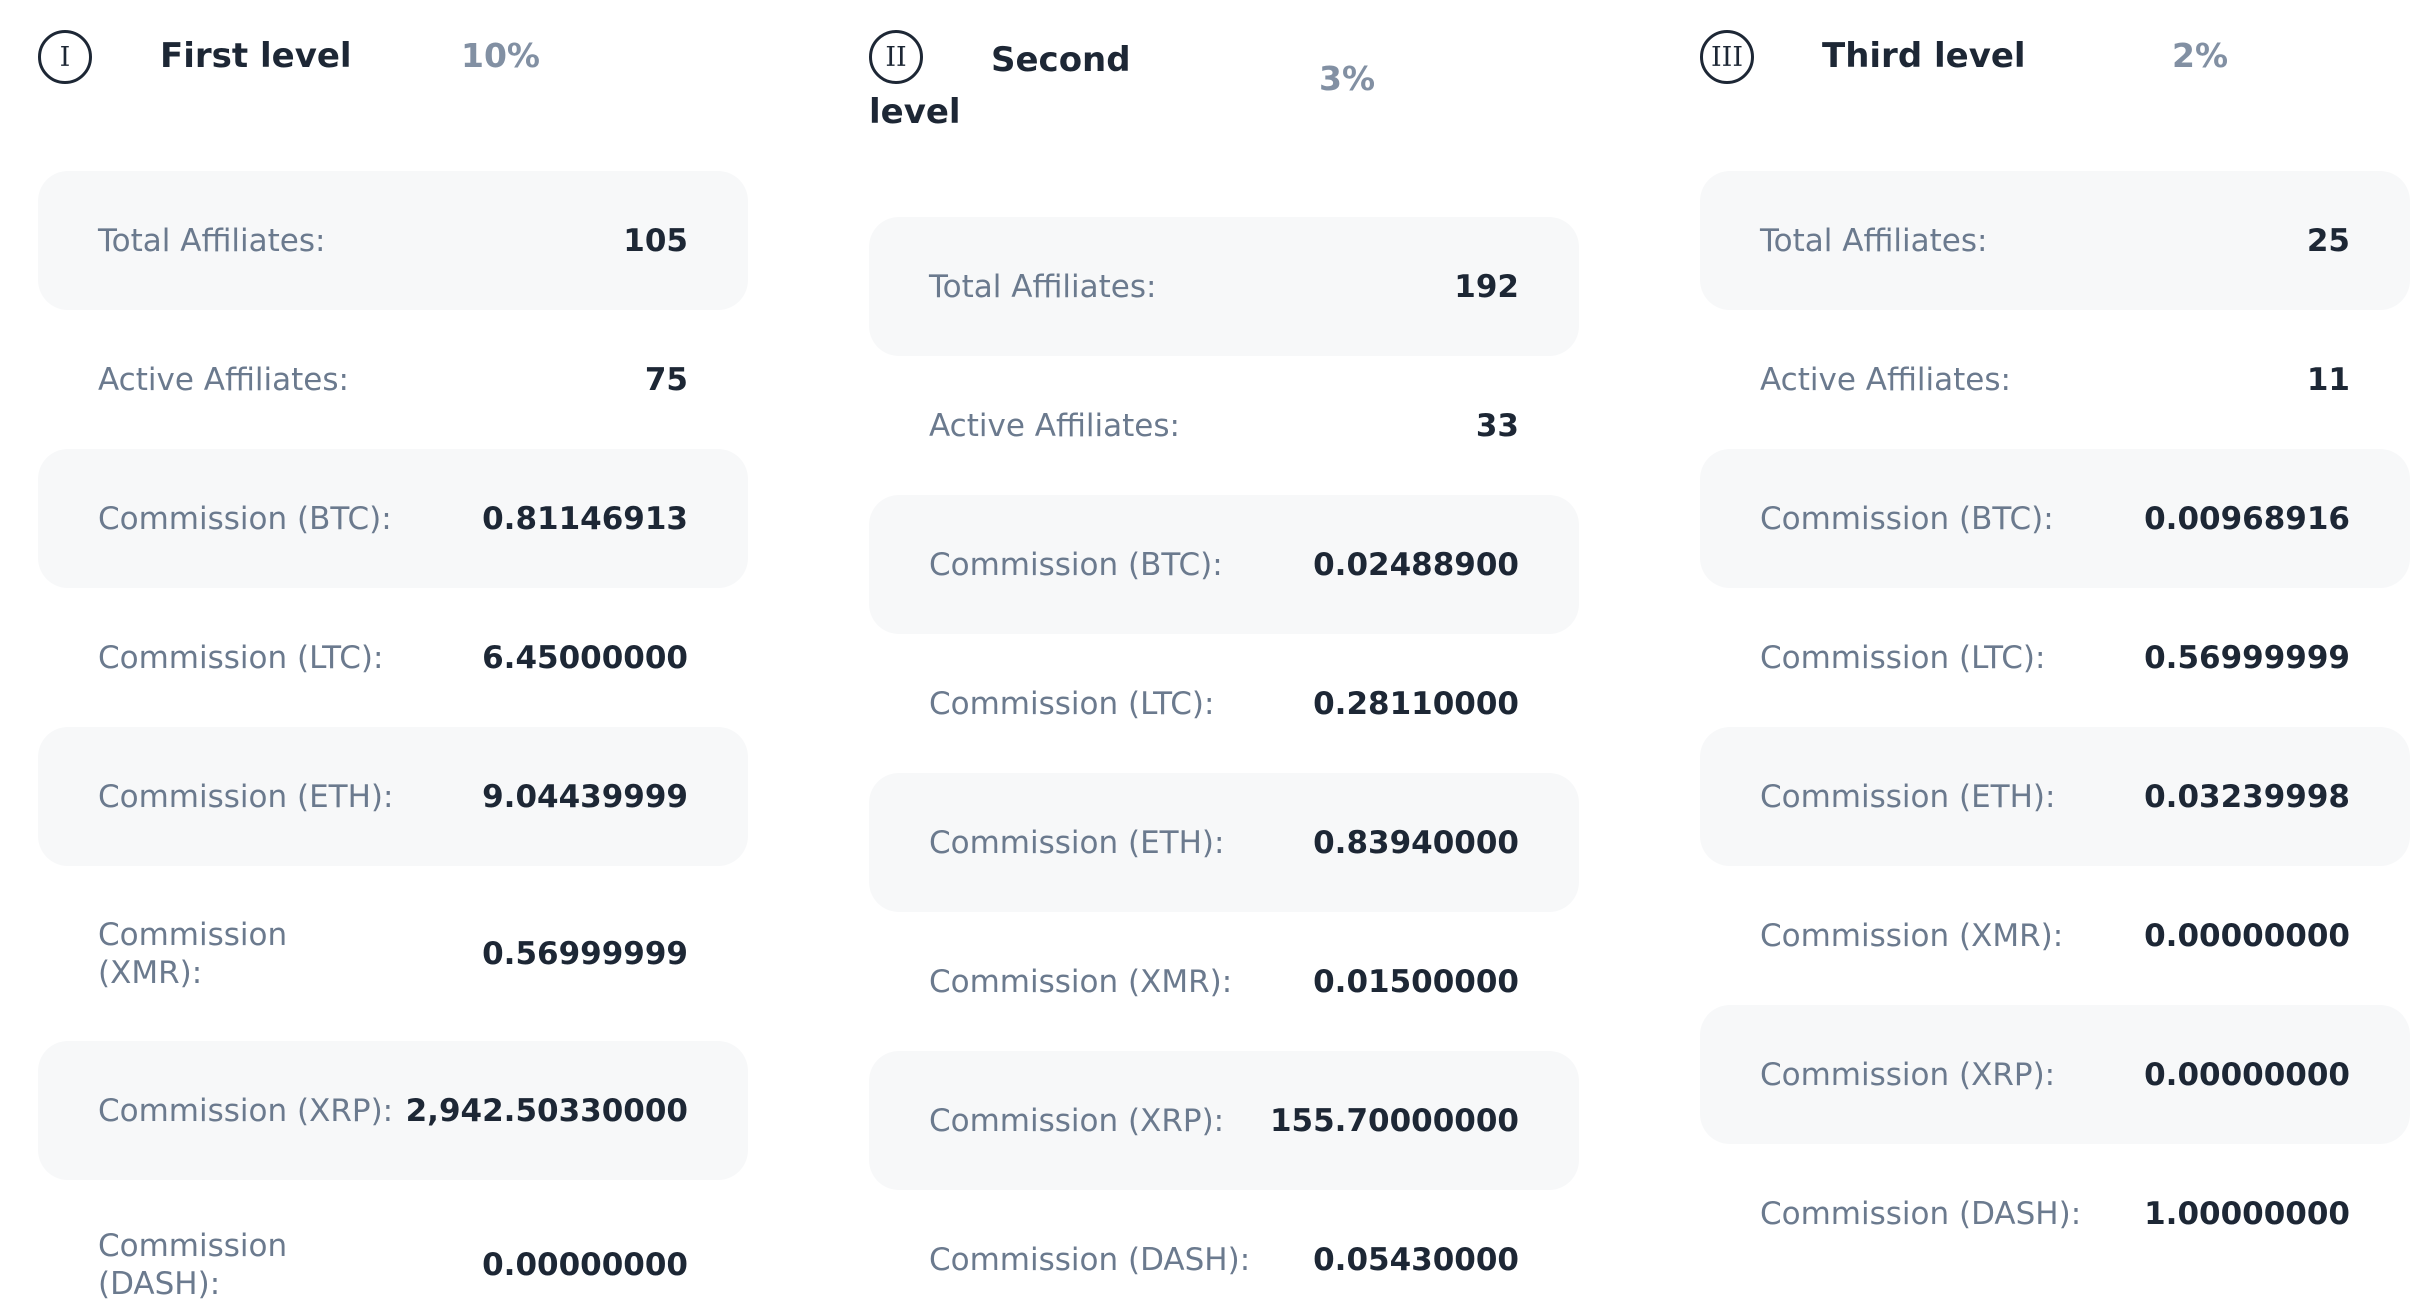 This screenshot has width=2428, height=1304. What do you see at coordinates (585, 796) in the screenshot?
I see `stat-value: 9.04439999` at bounding box center [585, 796].